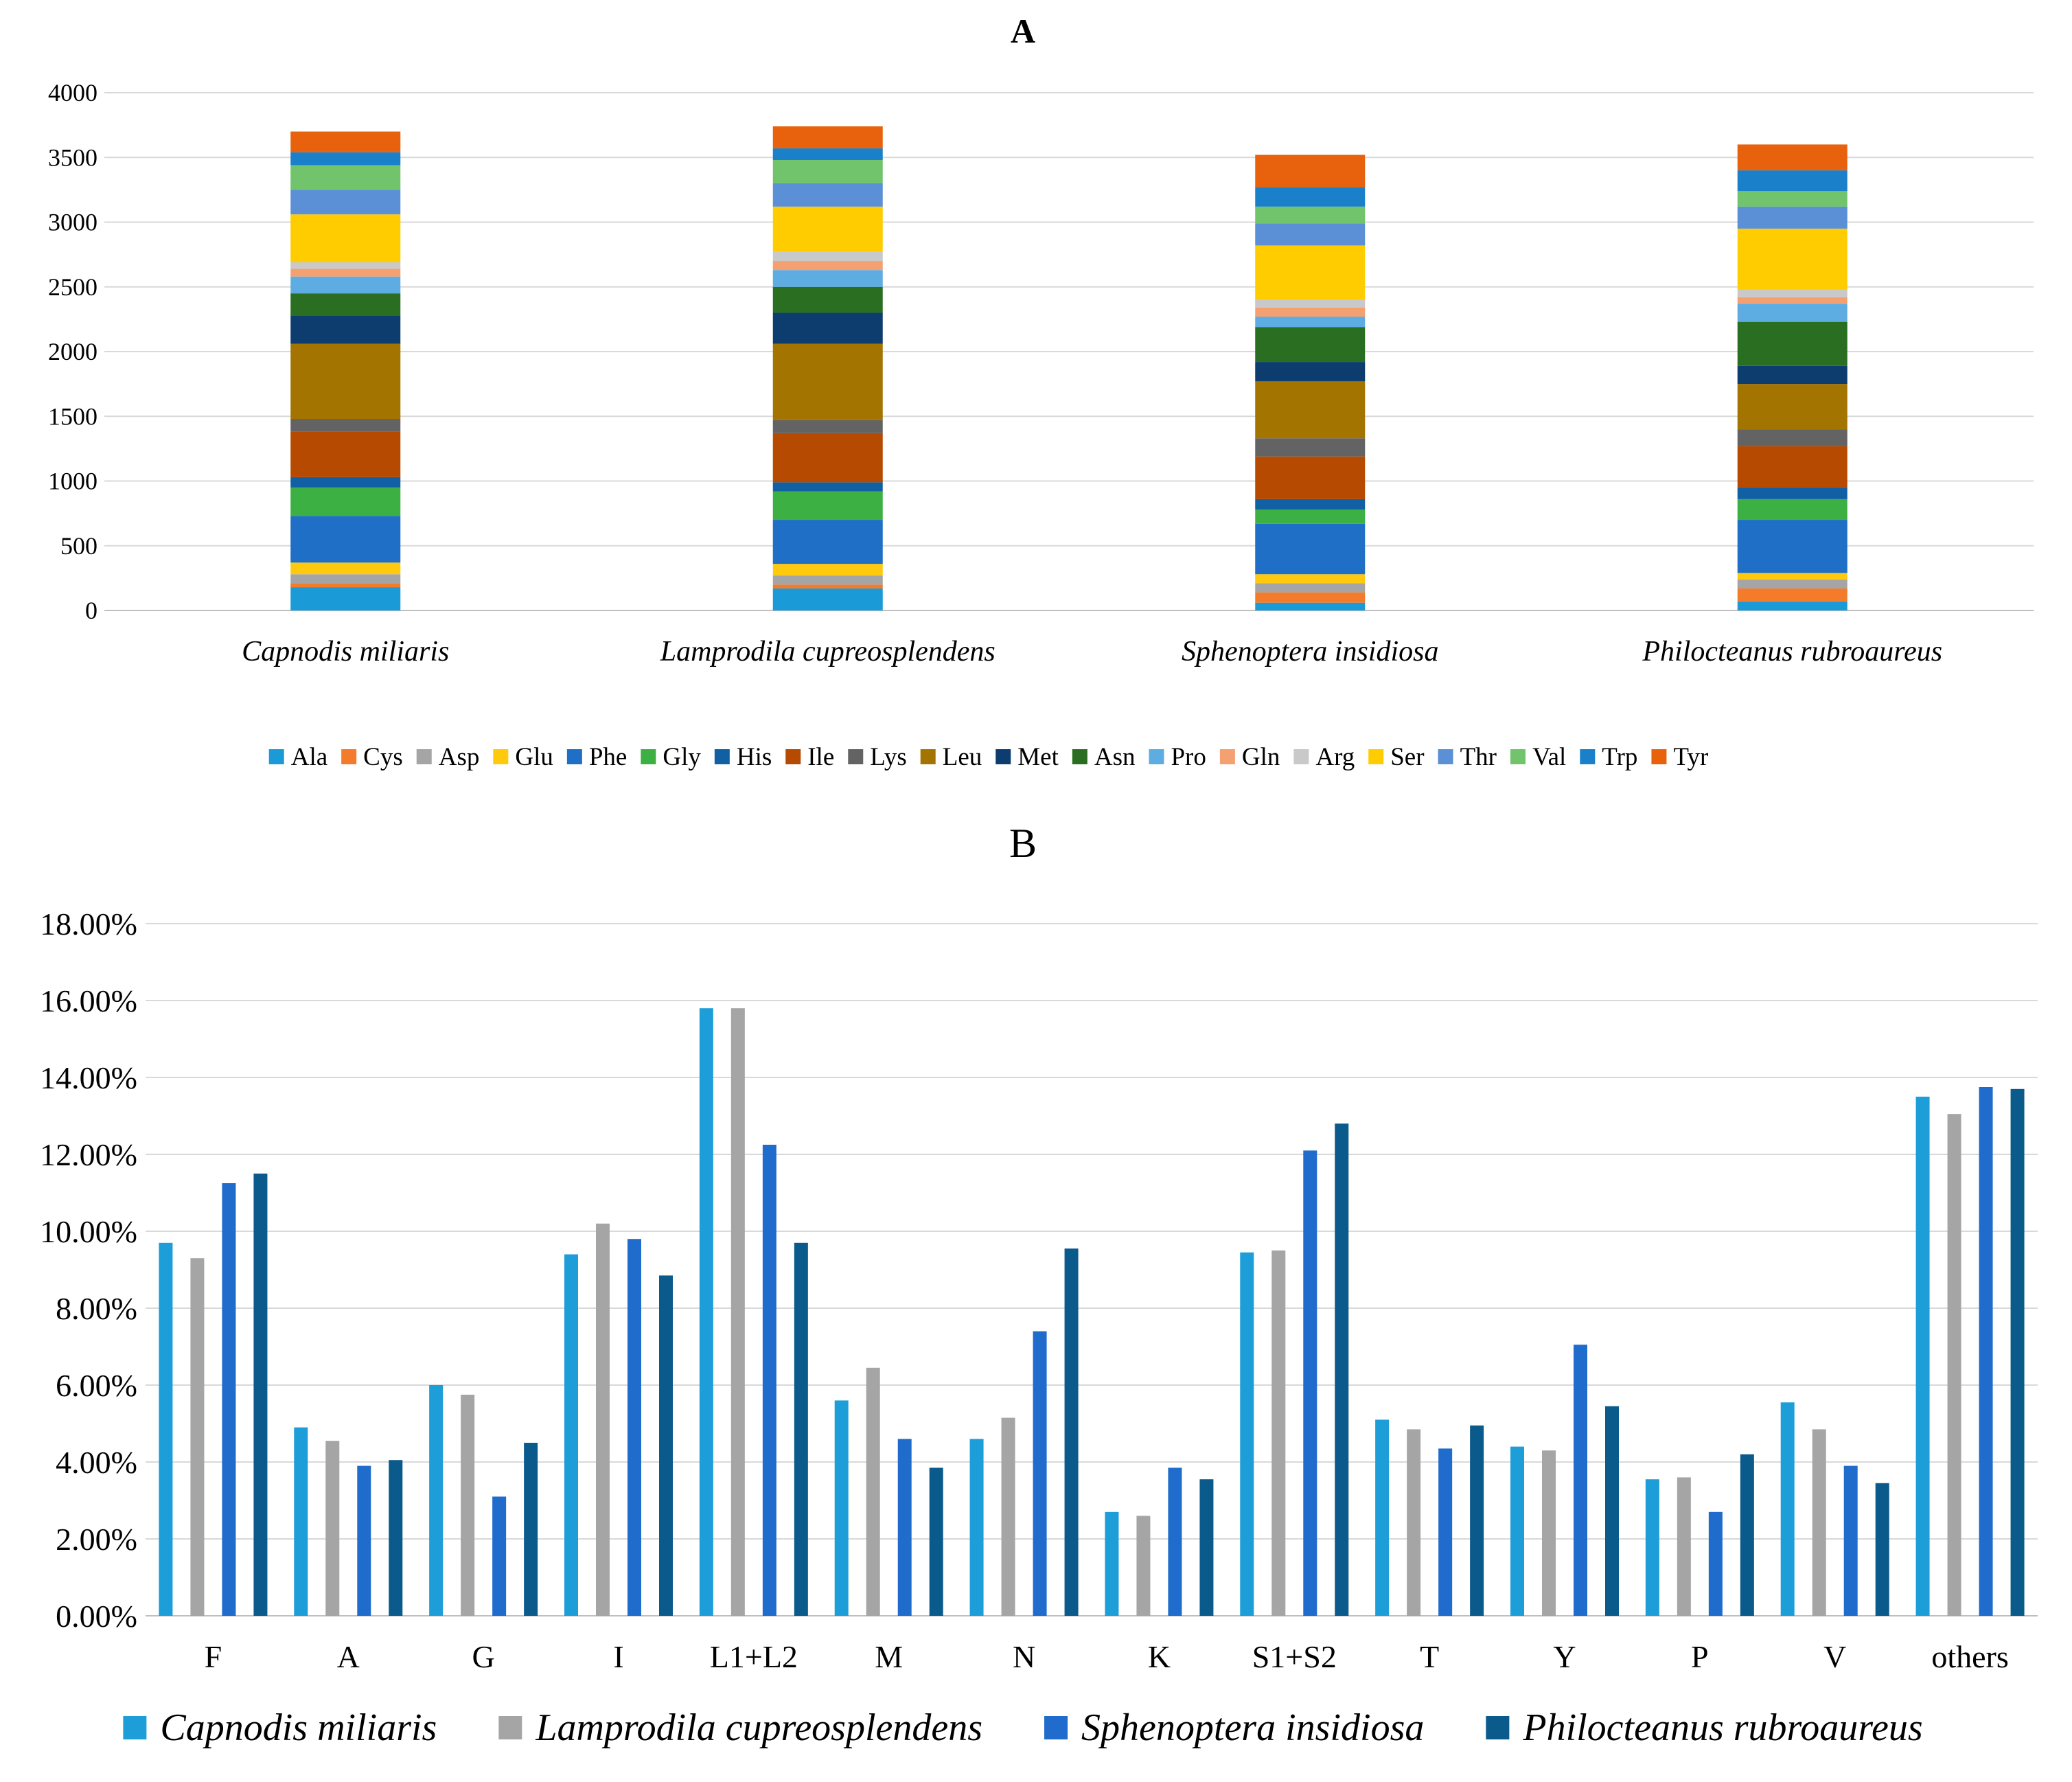 The width and height of the screenshot is (2072, 1782). Describe the element at coordinates (72, 287) in the screenshot. I see `chart-a-y-tick-label: 2500` at that location.